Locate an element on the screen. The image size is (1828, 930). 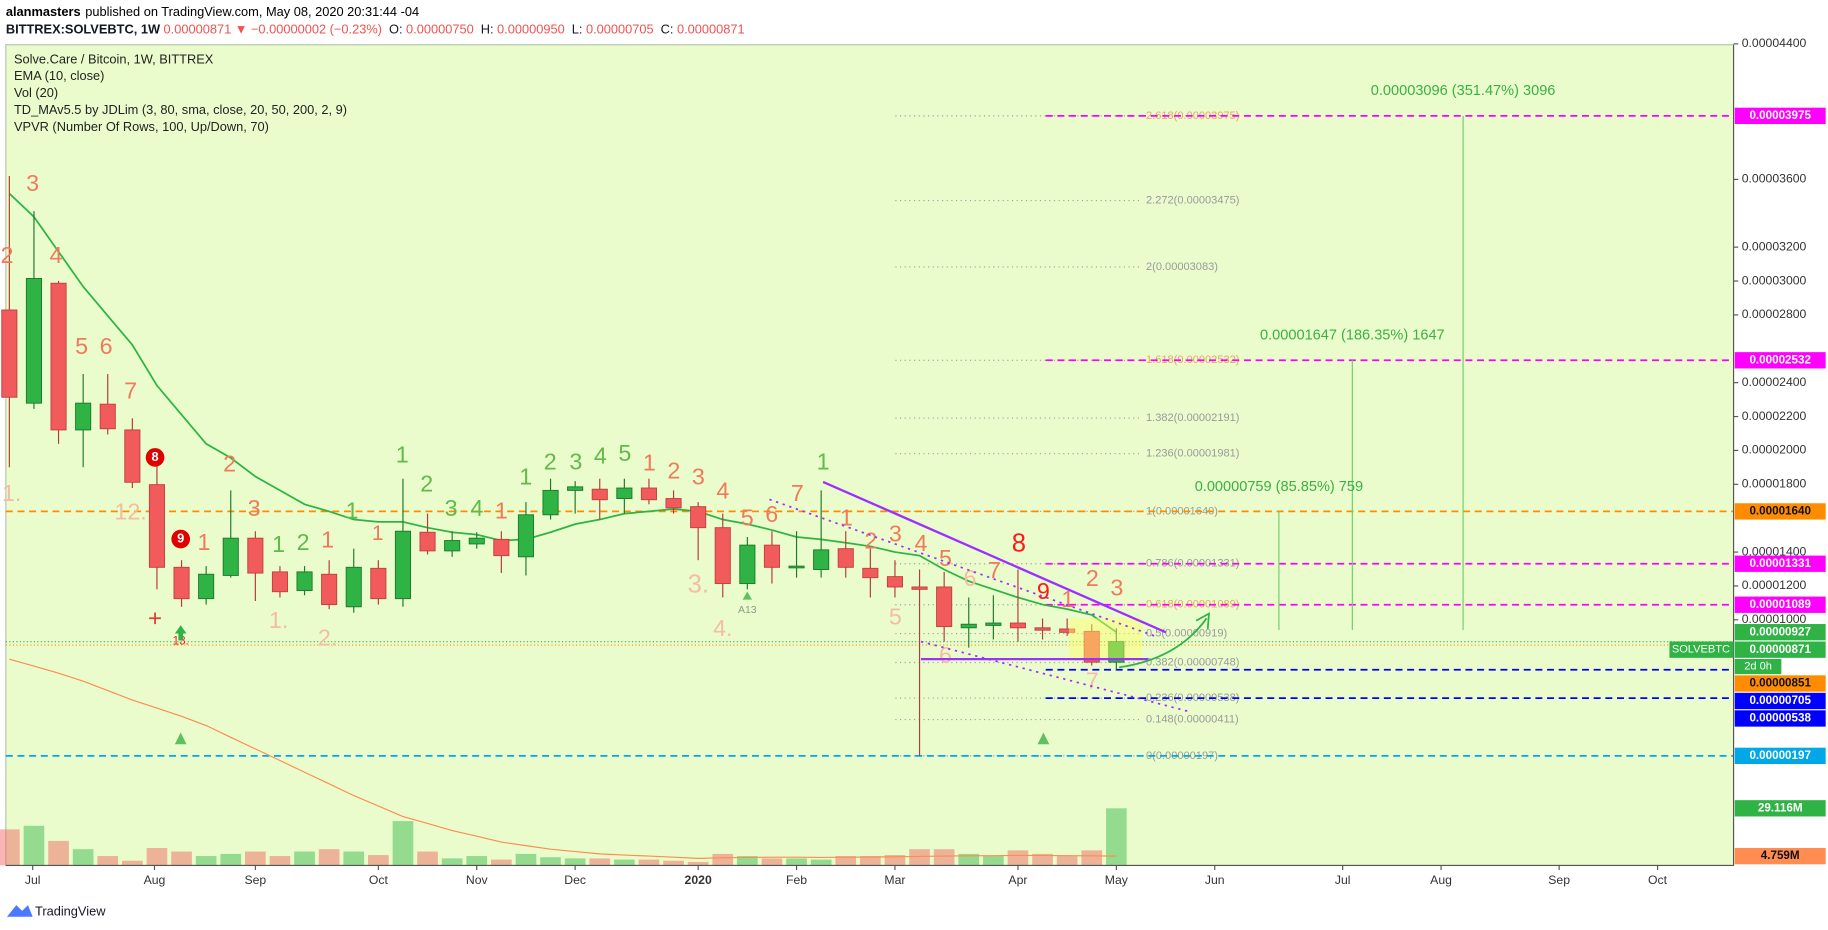
x-tick-label: Jul is located at coordinates (1343, 880).